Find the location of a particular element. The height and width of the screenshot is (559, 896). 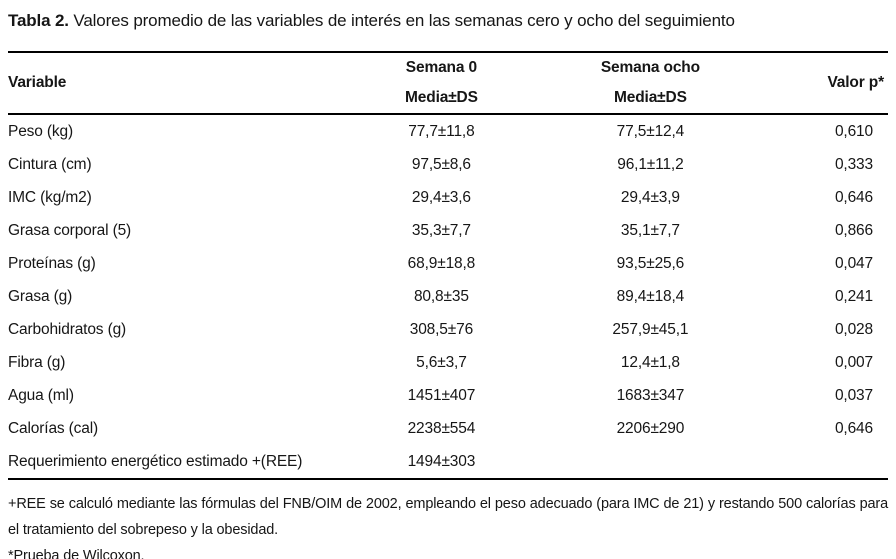

pvalue-cell: 0,037 is located at coordinates (853, 395).